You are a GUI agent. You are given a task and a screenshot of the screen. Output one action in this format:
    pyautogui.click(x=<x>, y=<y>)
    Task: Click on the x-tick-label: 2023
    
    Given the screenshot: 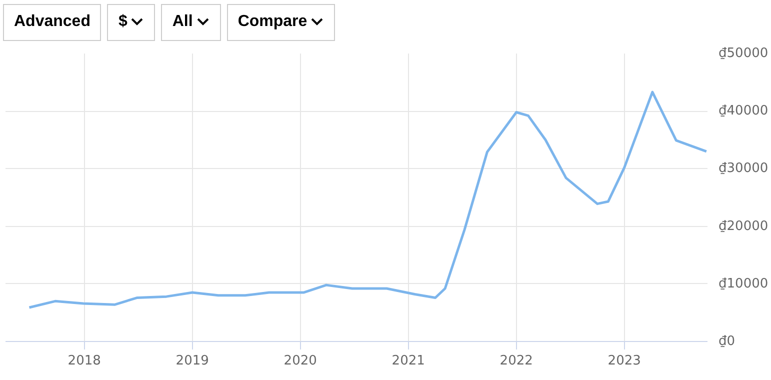 What is the action you would take?
    pyautogui.click(x=624, y=360)
    